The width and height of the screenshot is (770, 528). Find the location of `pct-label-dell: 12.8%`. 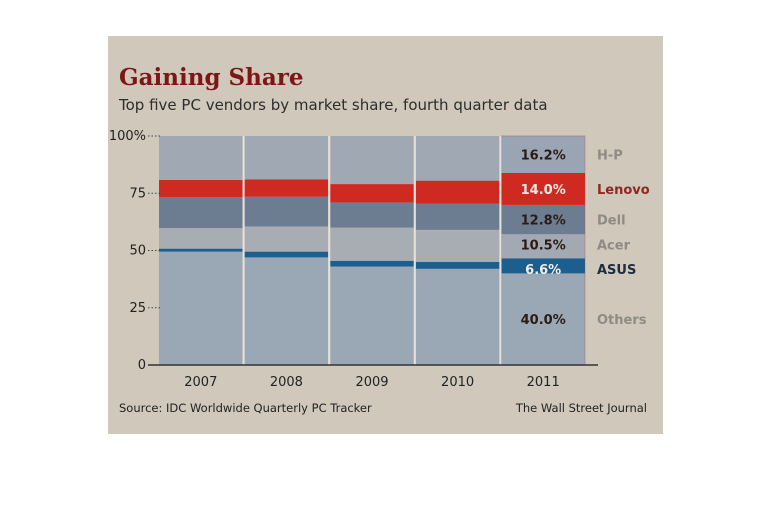

pct-label-dell: 12.8% is located at coordinates (543, 221).